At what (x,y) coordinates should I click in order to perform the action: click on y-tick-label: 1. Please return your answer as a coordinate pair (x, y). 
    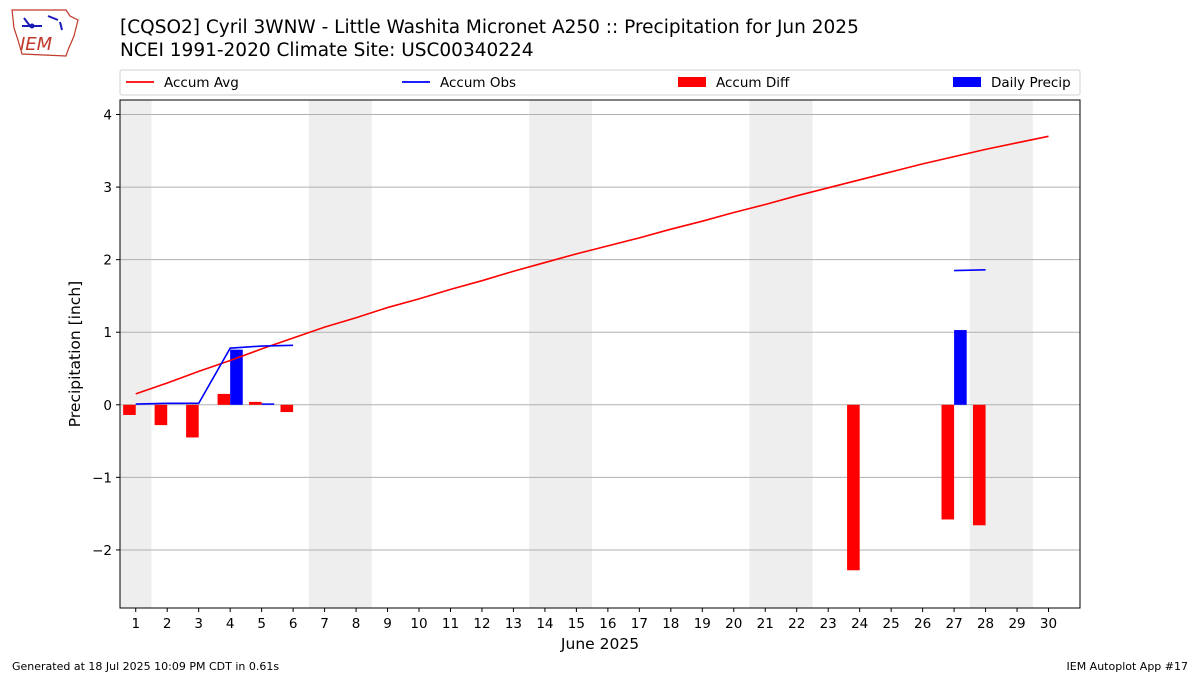
    Looking at the image, I should click on (107, 333).